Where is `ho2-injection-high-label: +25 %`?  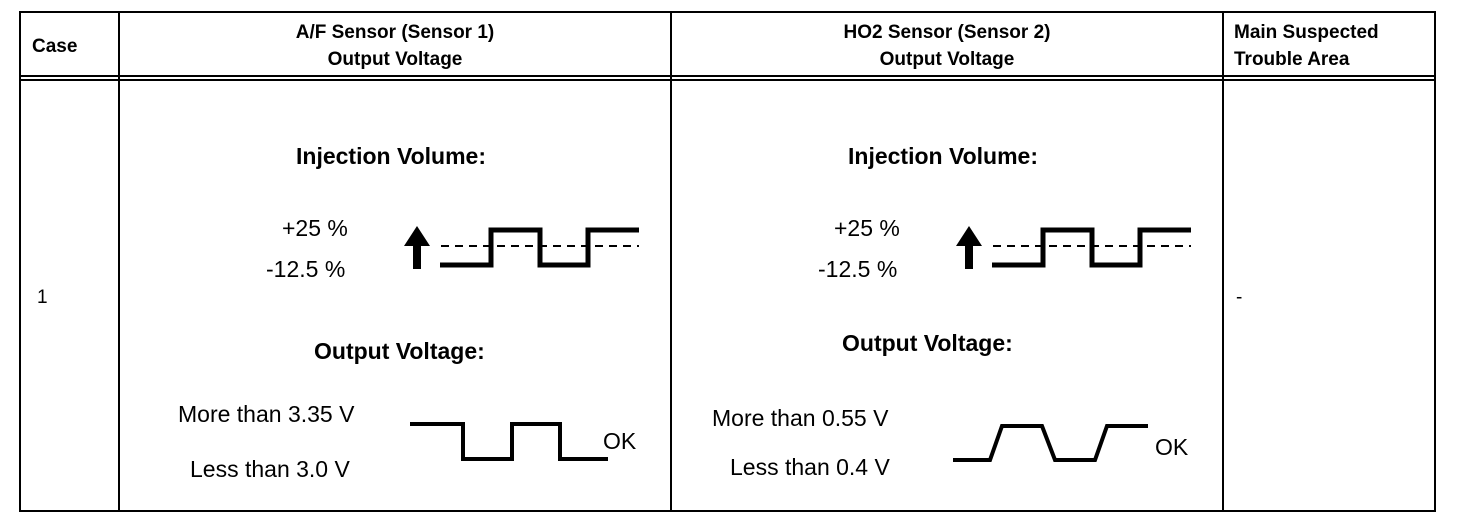 ho2-injection-high-label: +25 % is located at coordinates (867, 228).